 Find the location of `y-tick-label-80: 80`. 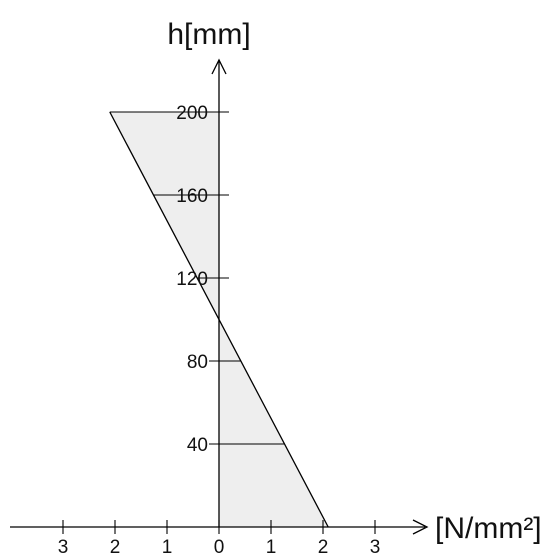

y-tick-label-80: 80 is located at coordinates (197, 362).